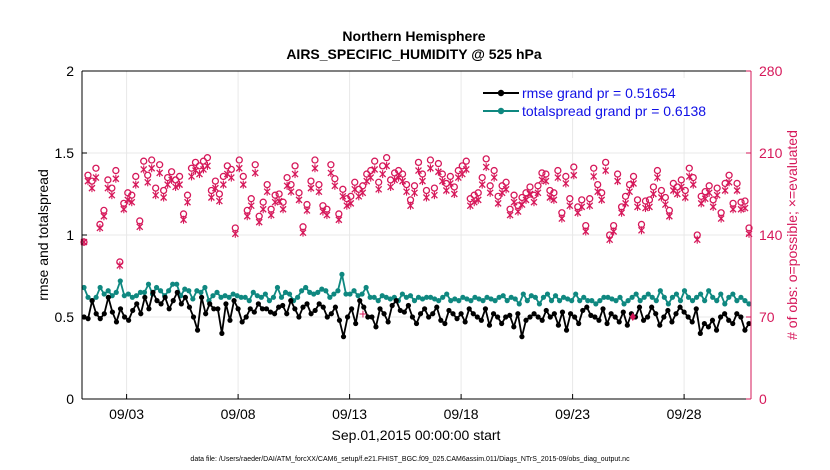  What do you see at coordinates (632, 316) in the screenshot?
I see `annotation-mark: ♦` at bounding box center [632, 316].